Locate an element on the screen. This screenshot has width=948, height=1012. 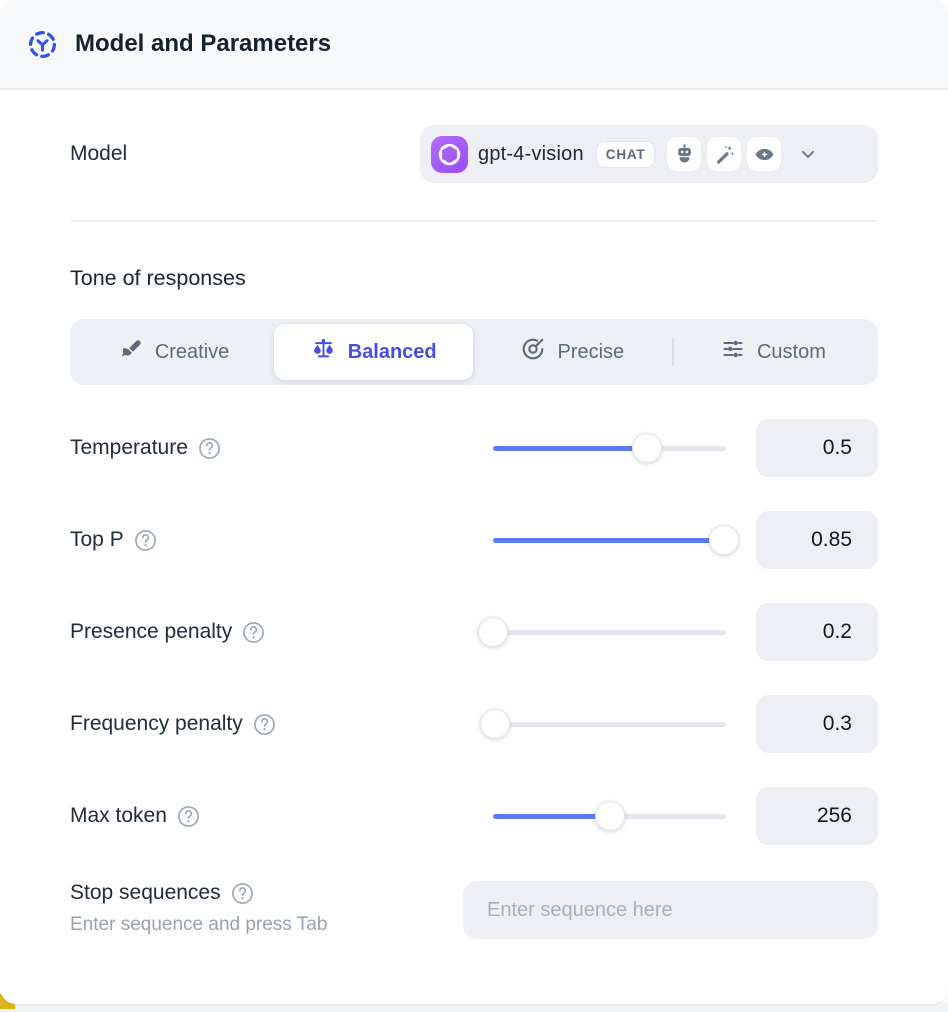
frequency-penalty-slider is located at coordinates (603, 724).